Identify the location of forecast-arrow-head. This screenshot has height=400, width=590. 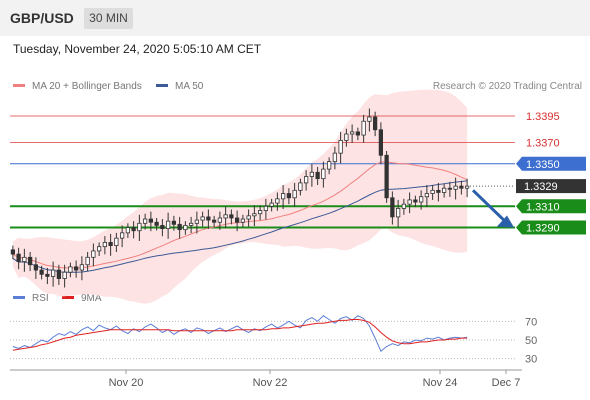
(505, 221).